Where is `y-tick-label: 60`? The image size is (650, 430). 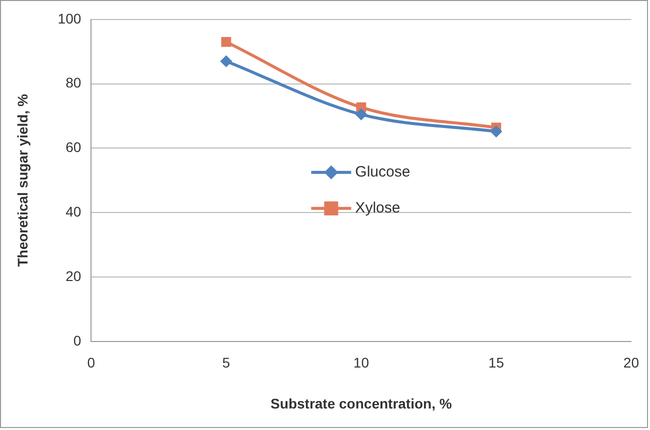 y-tick-label: 60 is located at coordinates (74, 147).